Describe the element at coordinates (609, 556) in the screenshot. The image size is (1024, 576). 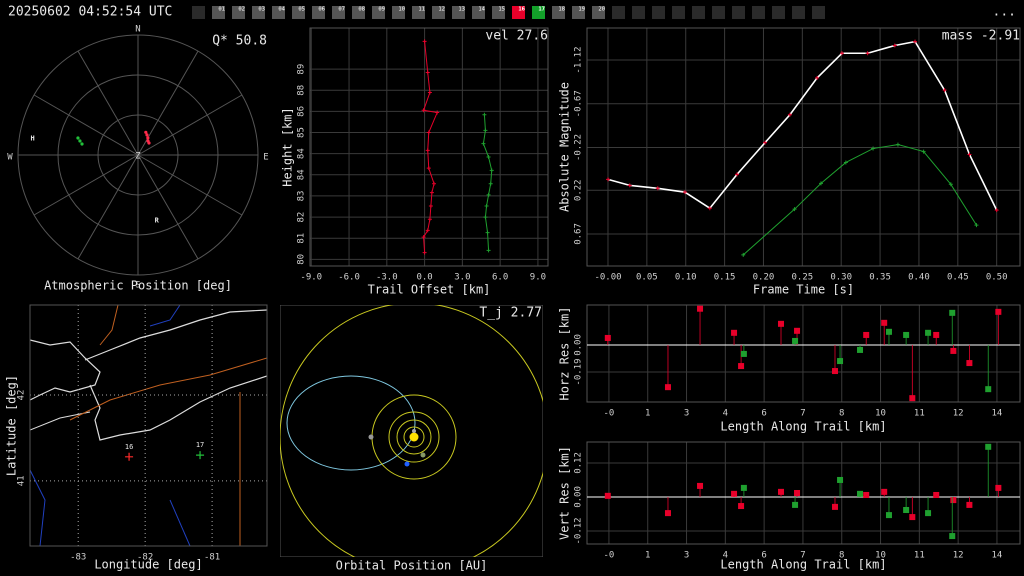
I see `x-tick-label: -0` at that location.